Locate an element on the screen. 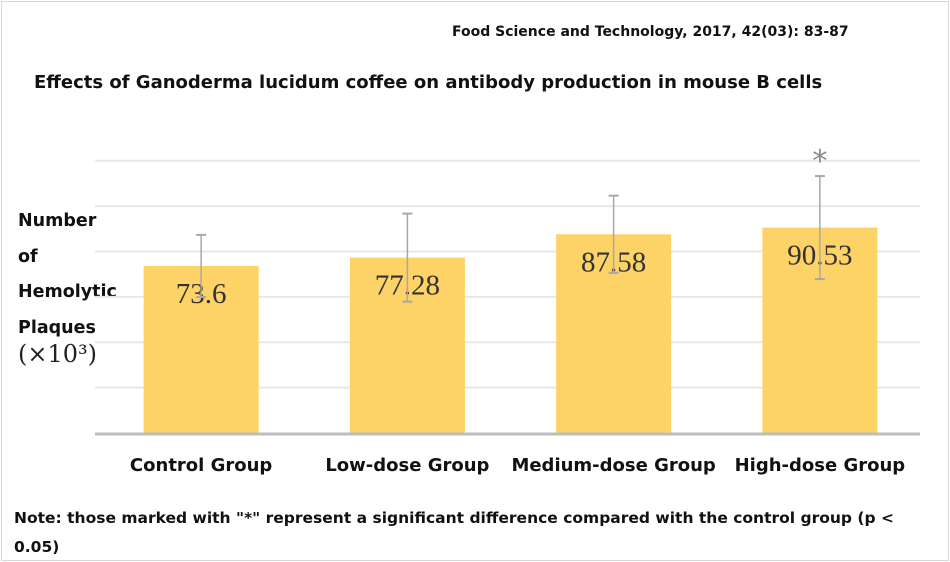 The height and width of the screenshot is (562, 950). y-label-line: of is located at coordinates (28, 256).